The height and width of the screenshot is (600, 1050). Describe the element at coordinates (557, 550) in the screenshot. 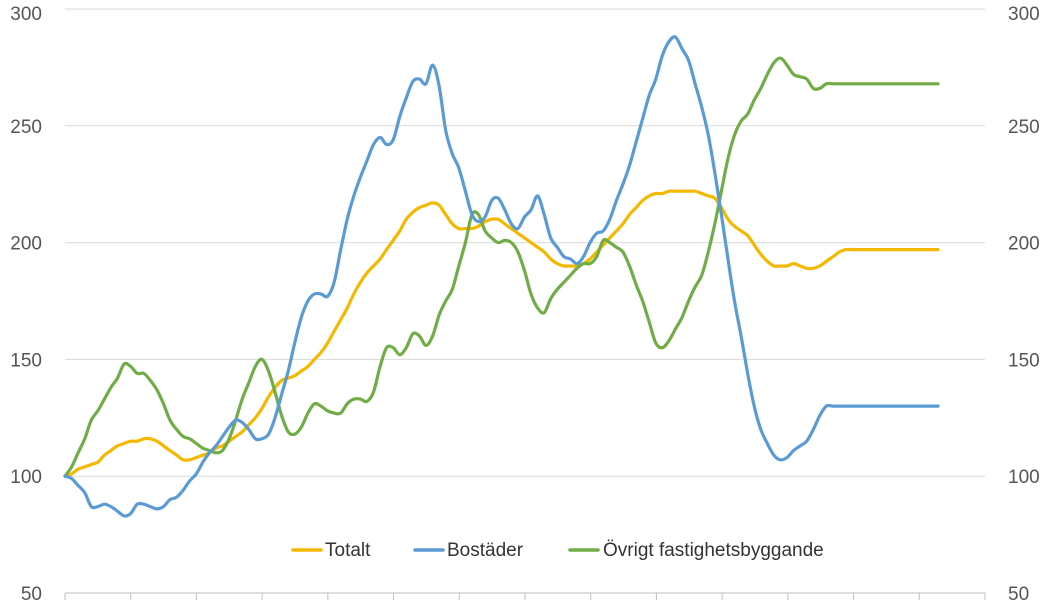

I see `legend: Totalt Bostäder Övrigt fastighetsbyggande` at that location.